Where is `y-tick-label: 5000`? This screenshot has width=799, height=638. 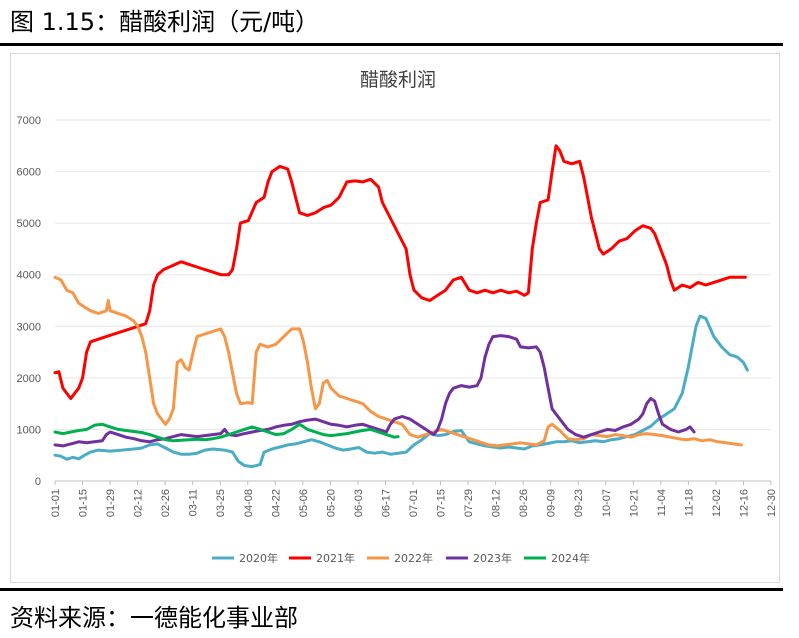
y-tick-label: 5000 is located at coordinates (29, 224).